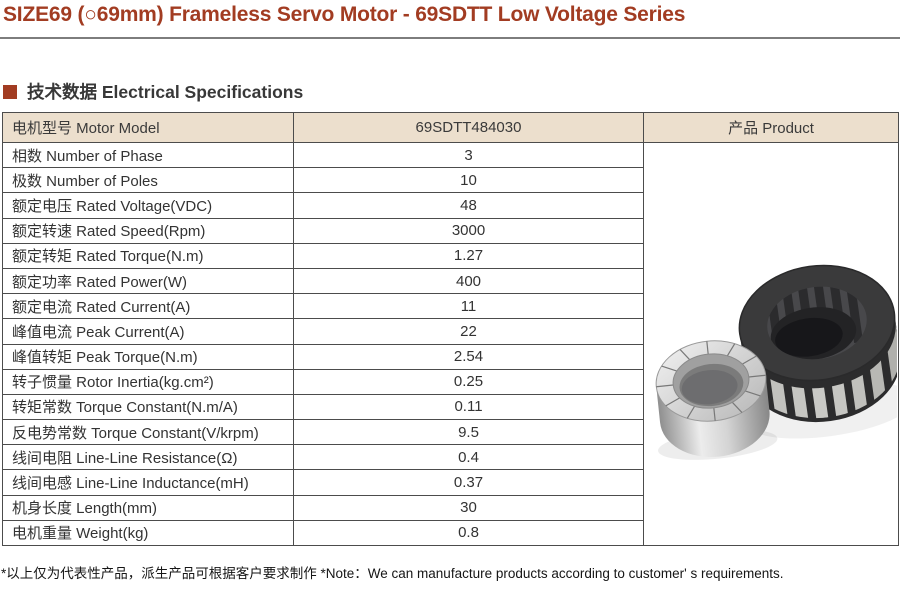  Describe the element at coordinates (468, 381) in the screenshot. I see `spec-value: 0.25` at that location.